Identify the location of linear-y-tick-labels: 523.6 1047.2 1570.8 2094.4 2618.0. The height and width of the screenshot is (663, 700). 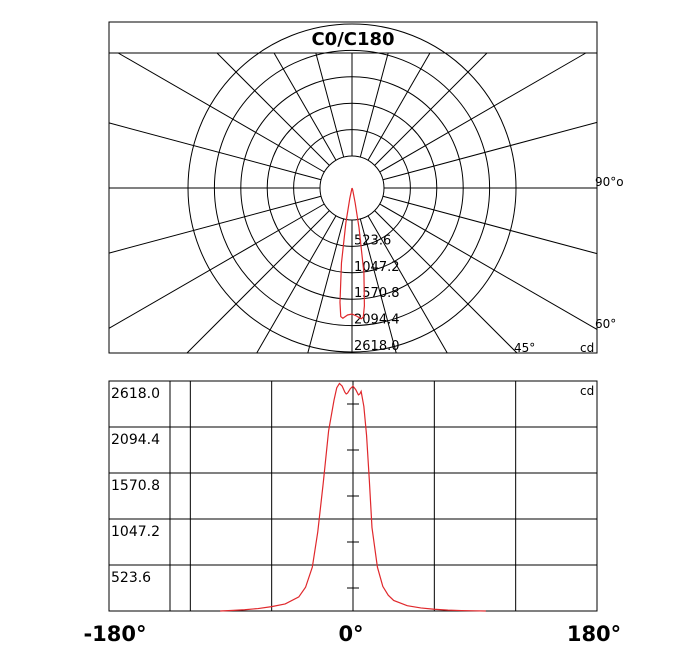
(135, 486).